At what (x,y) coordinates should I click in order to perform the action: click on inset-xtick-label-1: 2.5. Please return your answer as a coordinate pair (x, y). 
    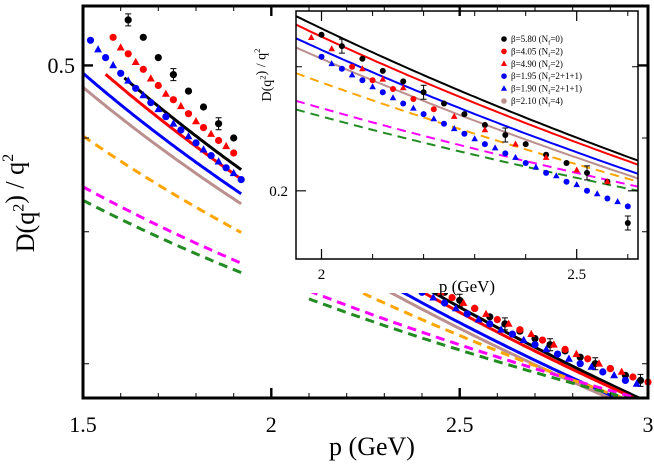
    Looking at the image, I should click on (576, 275).